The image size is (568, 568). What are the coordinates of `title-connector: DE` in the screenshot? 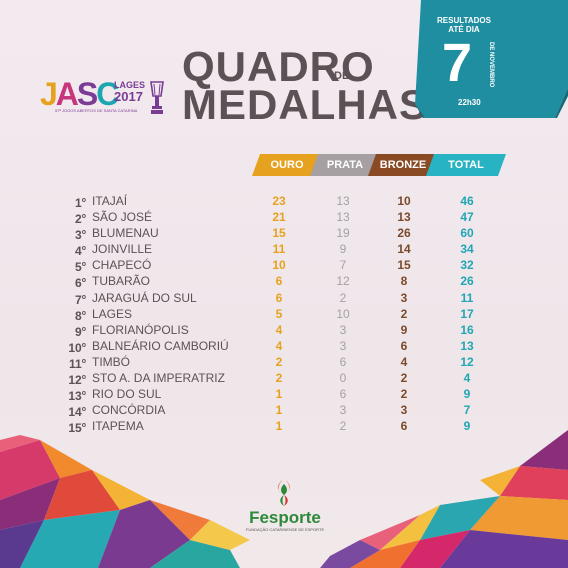 It's located at (342, 76).